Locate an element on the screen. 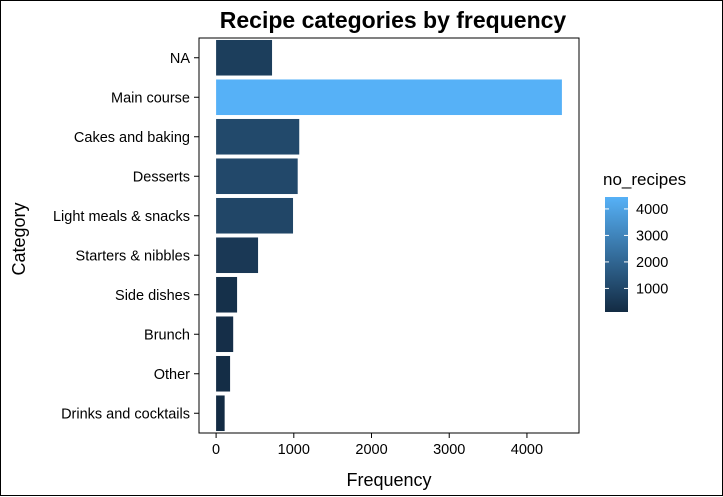  y-tick-label-4: Light meals & snacks is located at coordinates (121, 217).